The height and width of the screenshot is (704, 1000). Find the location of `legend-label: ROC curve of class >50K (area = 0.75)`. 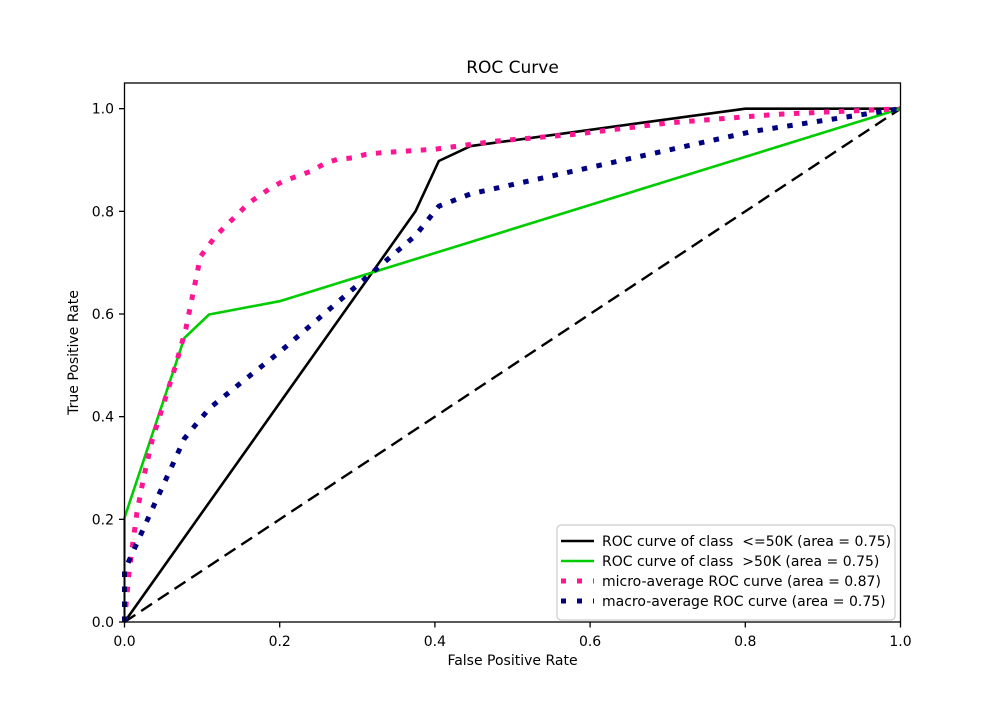

legend-label: ROC curve of class >50K (area = 0.75) is located at coordinates (740, 562).